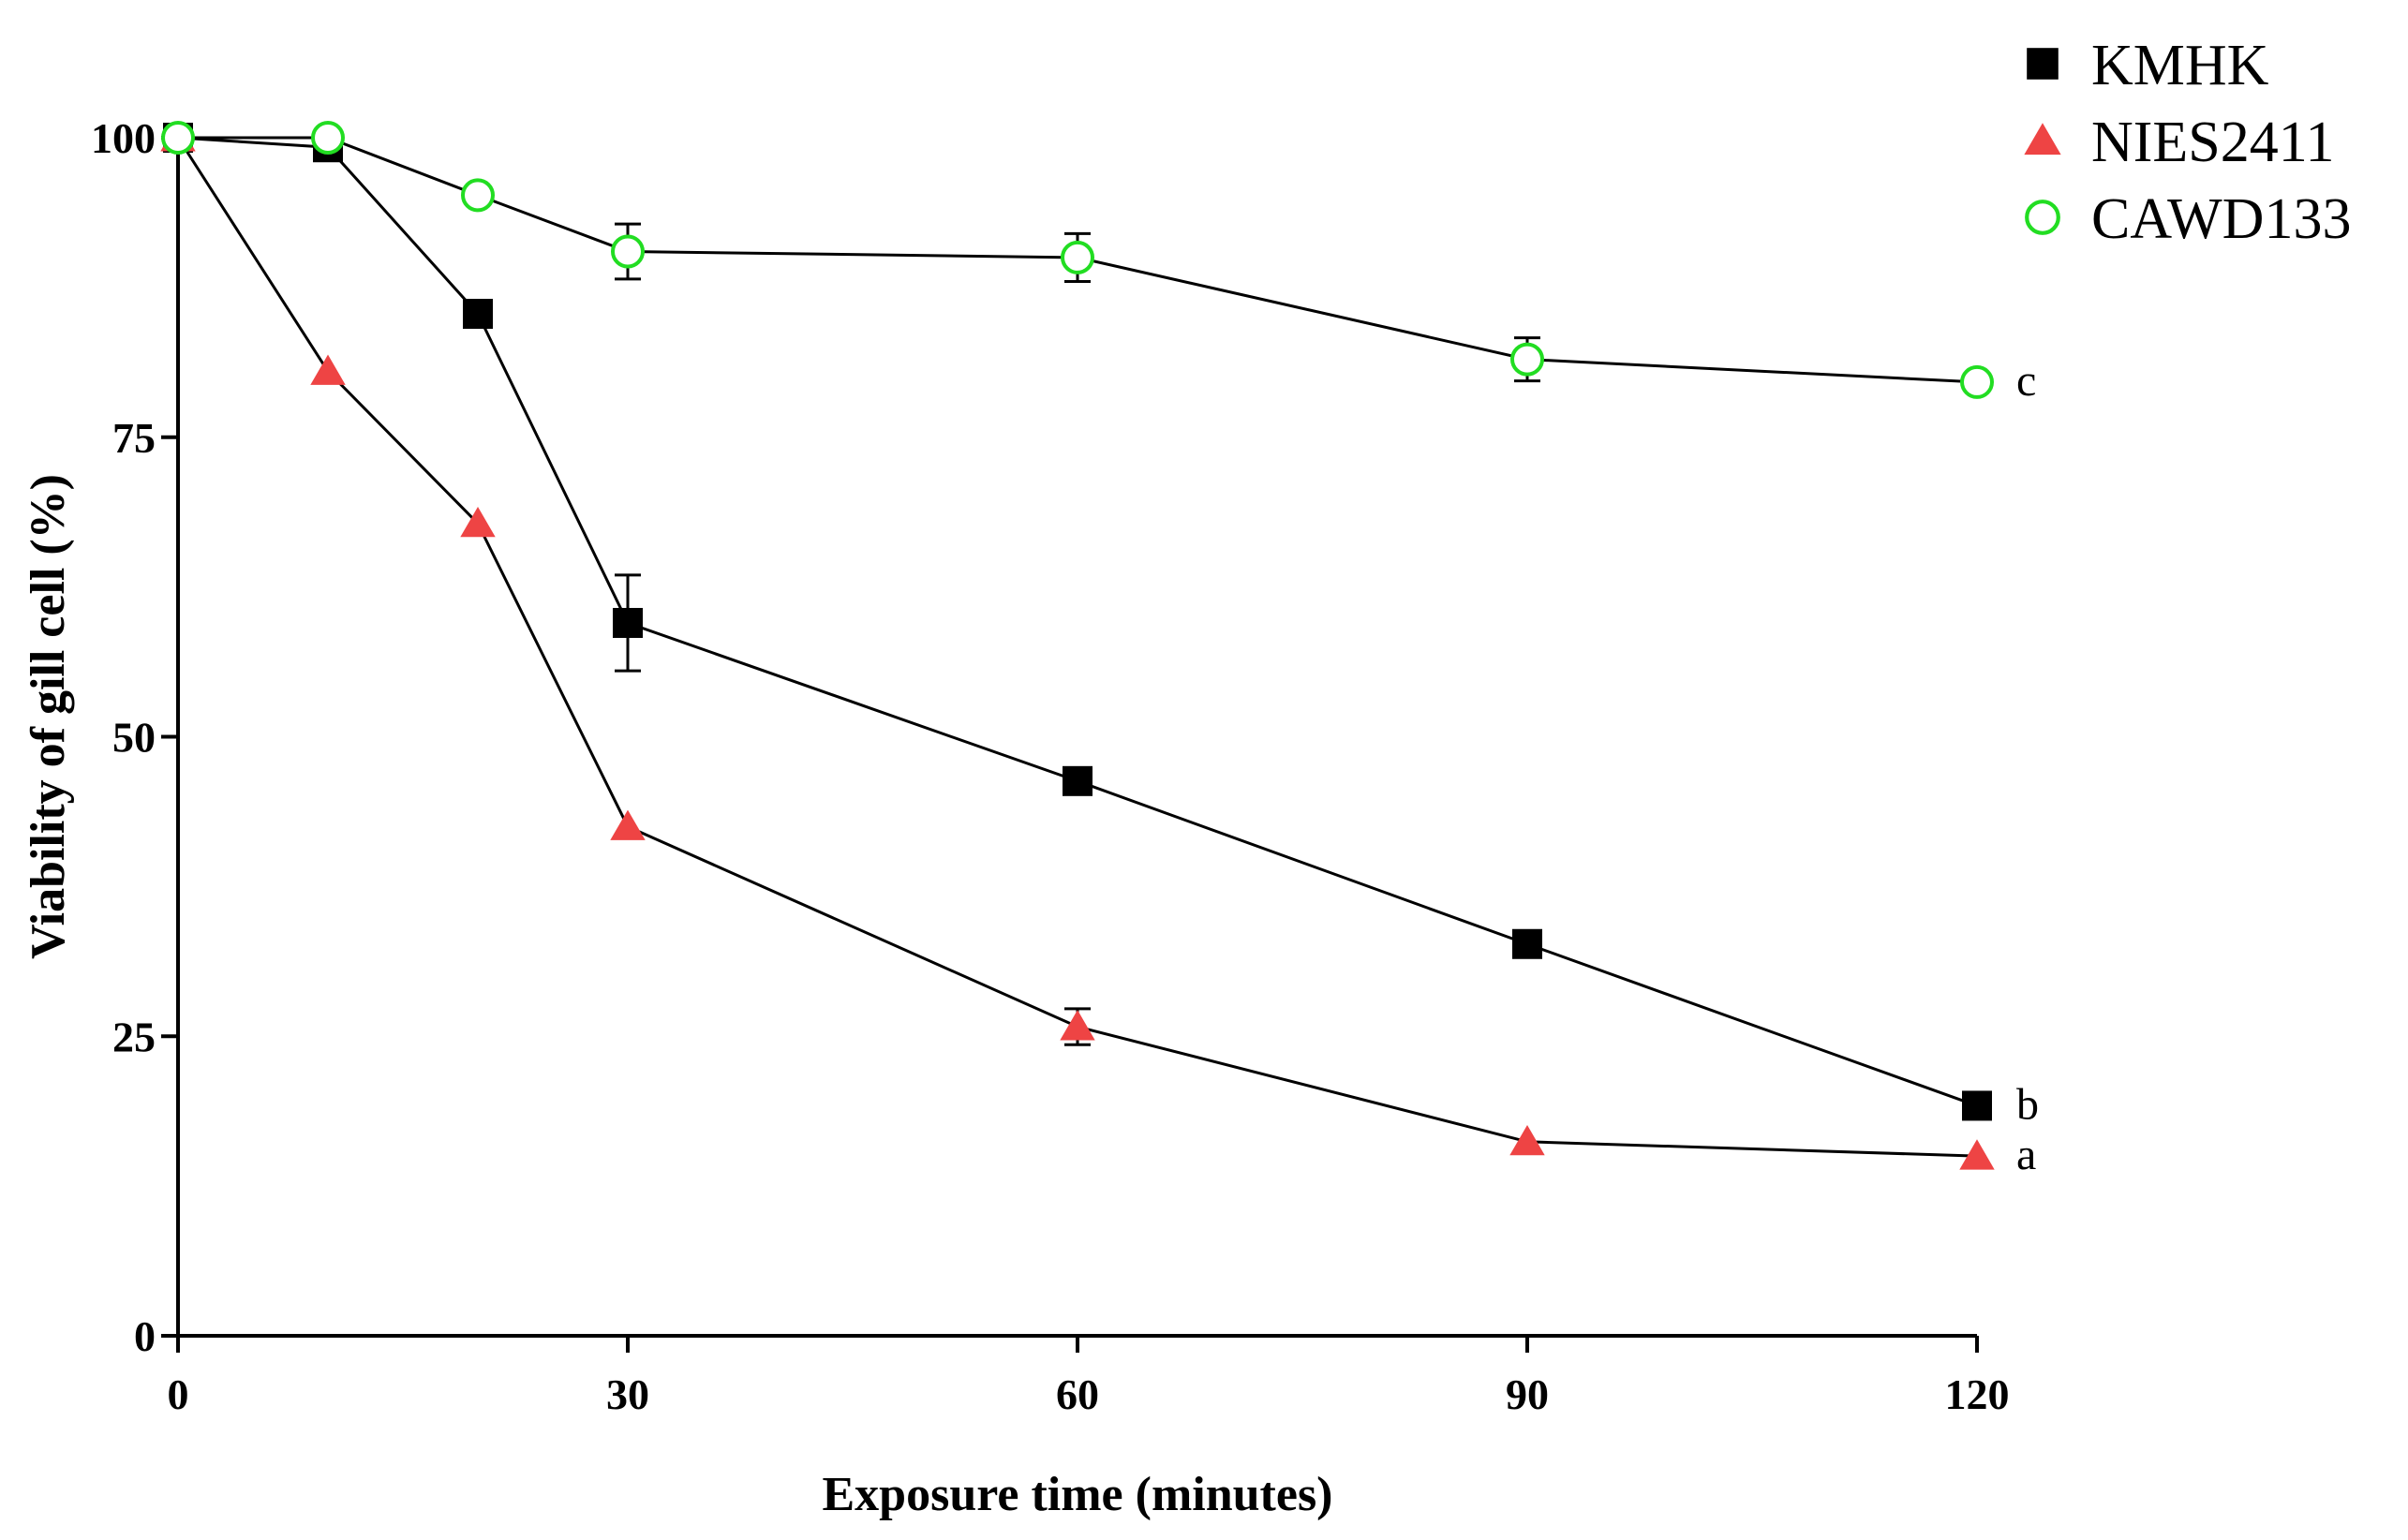 The height and width of the screenshot is (1540, 2408). What do you see at coordinates (2027, 767) in the screenshot?
I see `significance-labels: ba c` at bounding box center [2027, 767].